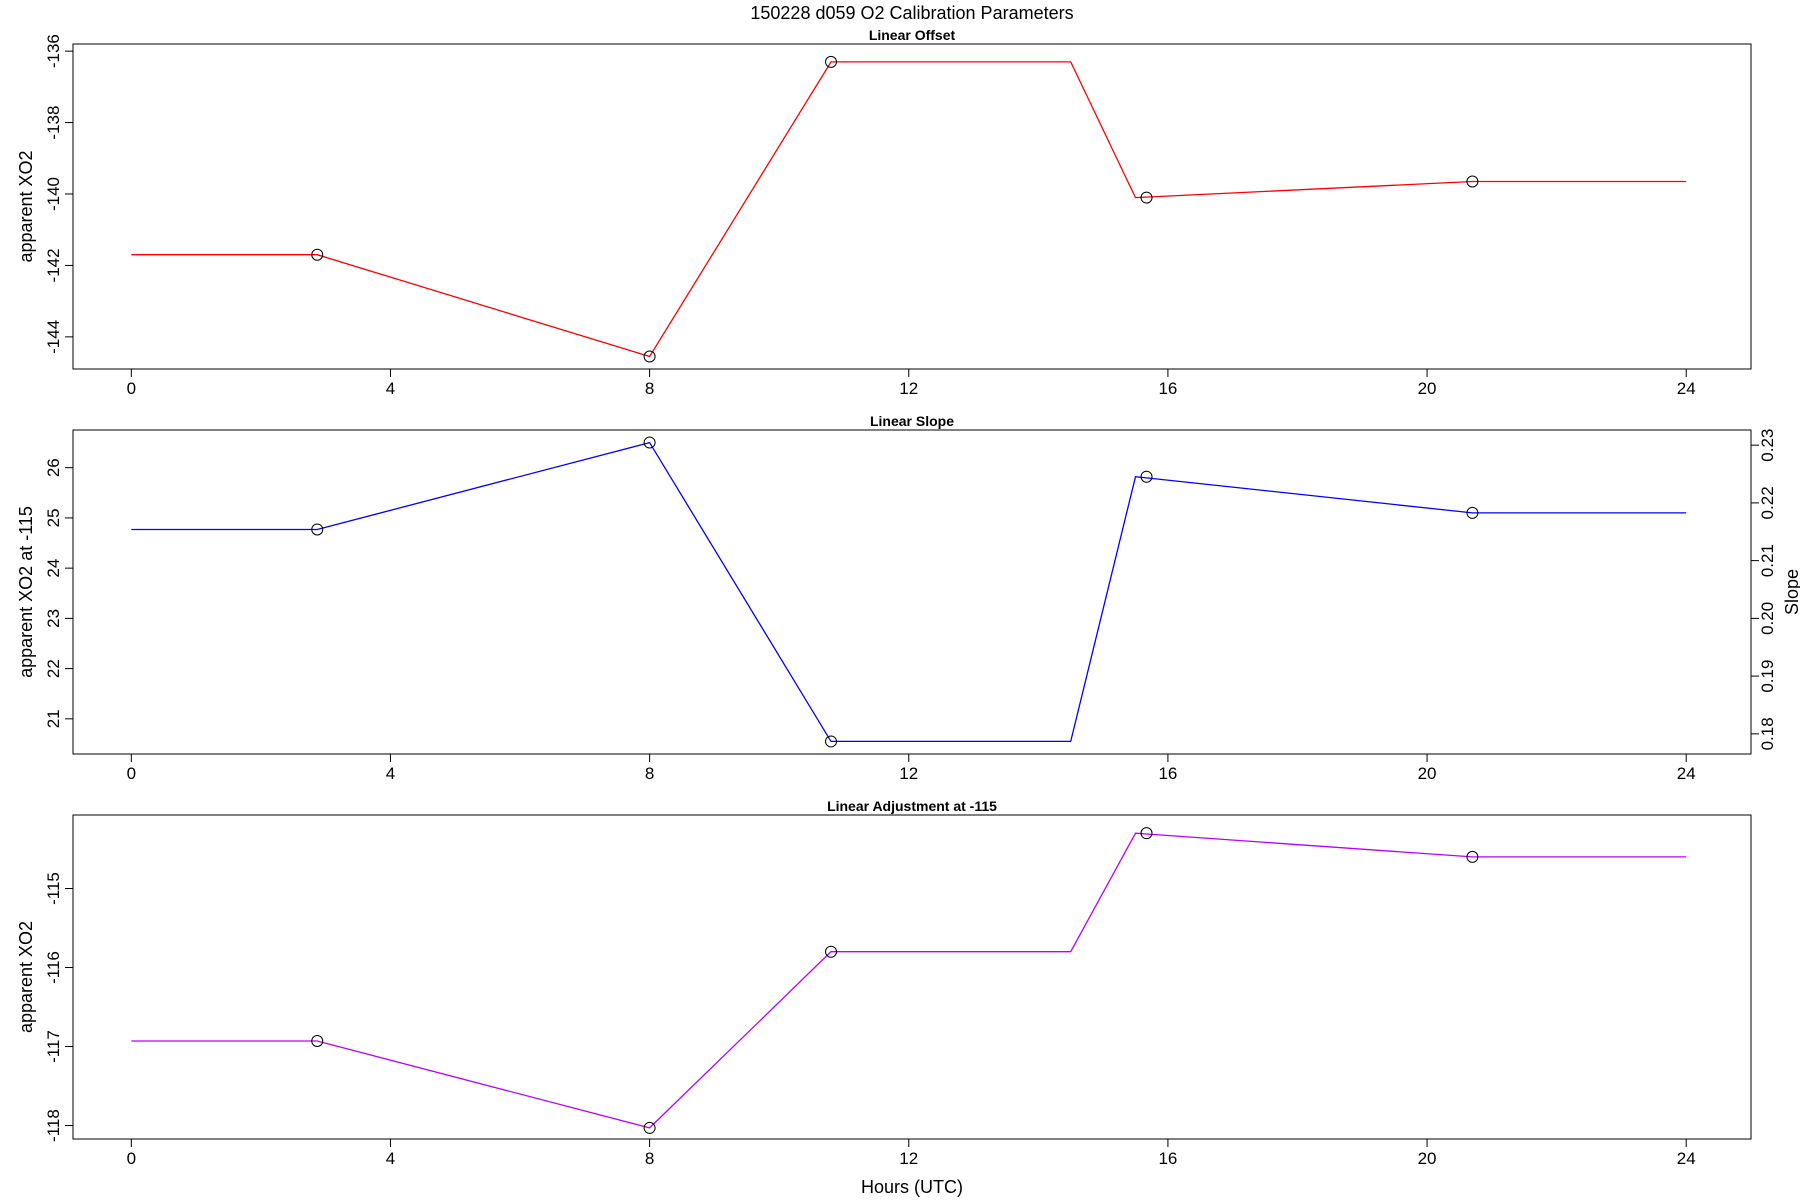 Image resolution: width=1800 pixels, height=1200 pixels. What do you see at coordinates (1767, 502) in the screenshot?
I see `y2-tick-label: 0.22` at bounding box center [1767, 502].